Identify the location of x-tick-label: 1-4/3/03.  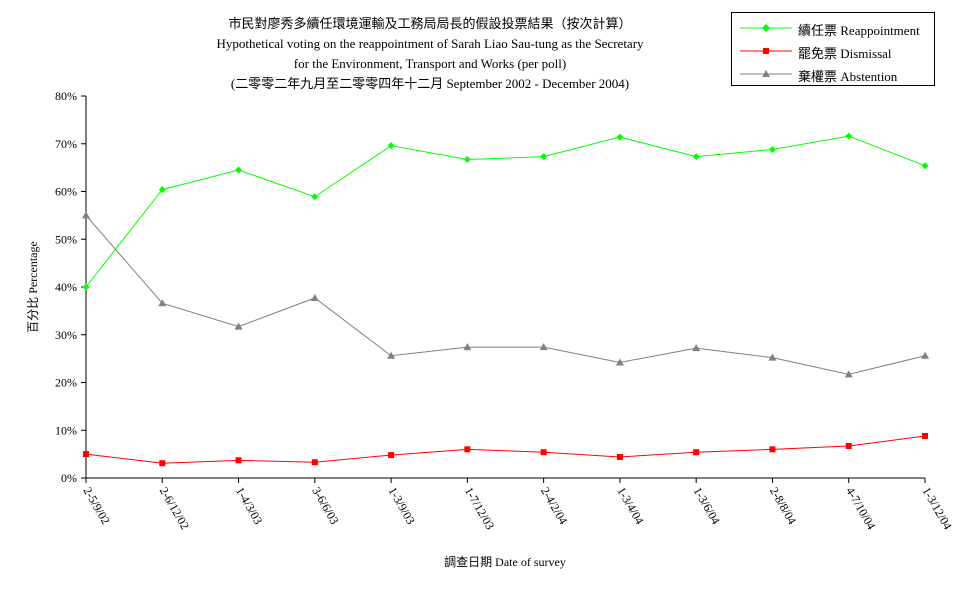
(249, 506).